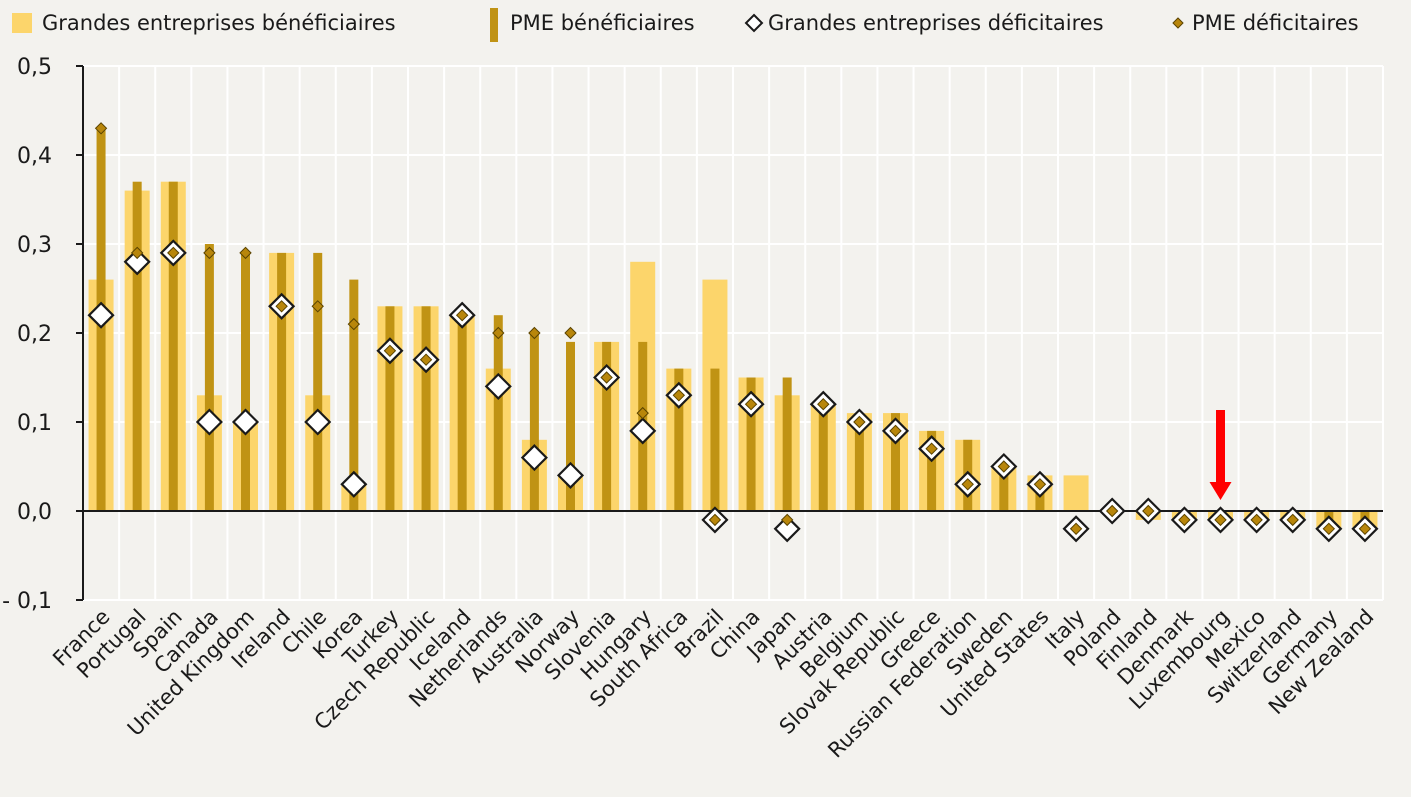  Describe the element at coordinates (354, 484) in the screenshot. I see `marker-large-loss-korea` at that location.